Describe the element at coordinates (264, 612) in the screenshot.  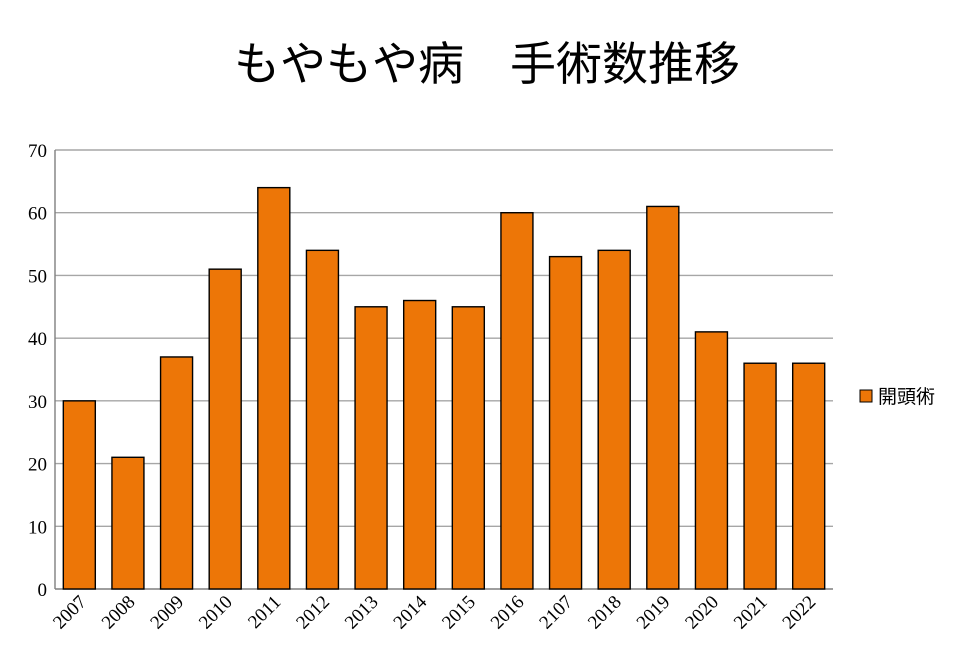
I see `x-tick-label: 2011` at that location.